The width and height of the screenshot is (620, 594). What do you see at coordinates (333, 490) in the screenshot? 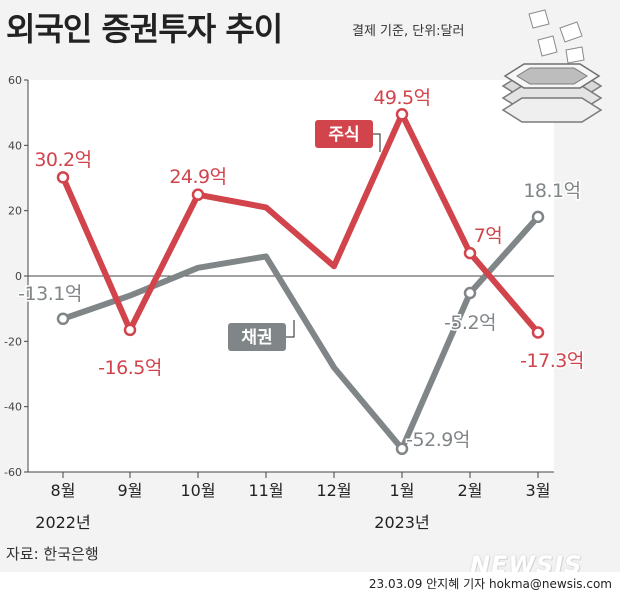
I see `x-tick-label: 12월` at bounding box center [333, 490].